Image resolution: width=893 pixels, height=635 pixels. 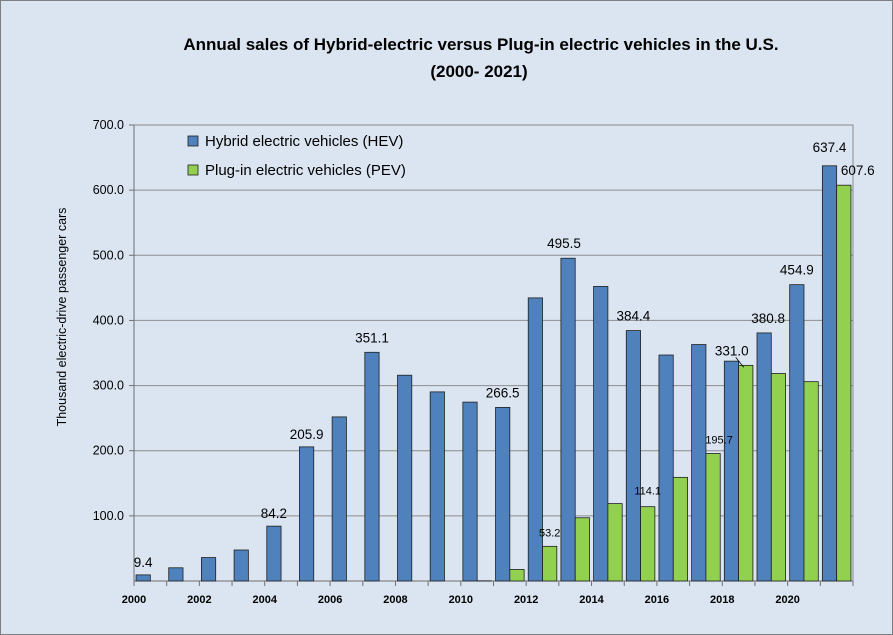 I want to click on x-tick-label: 2014, so click(x=591, y=600).